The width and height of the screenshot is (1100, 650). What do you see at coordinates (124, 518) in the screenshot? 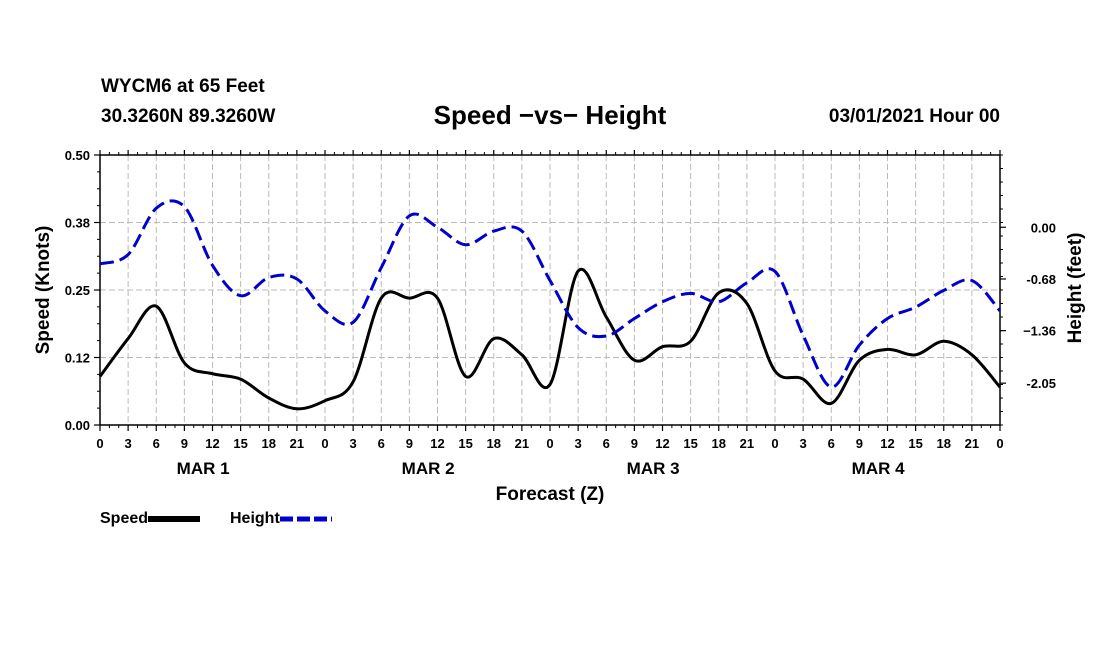
I see `legend-speed-label: Speed` at bounding box center [124, 518].